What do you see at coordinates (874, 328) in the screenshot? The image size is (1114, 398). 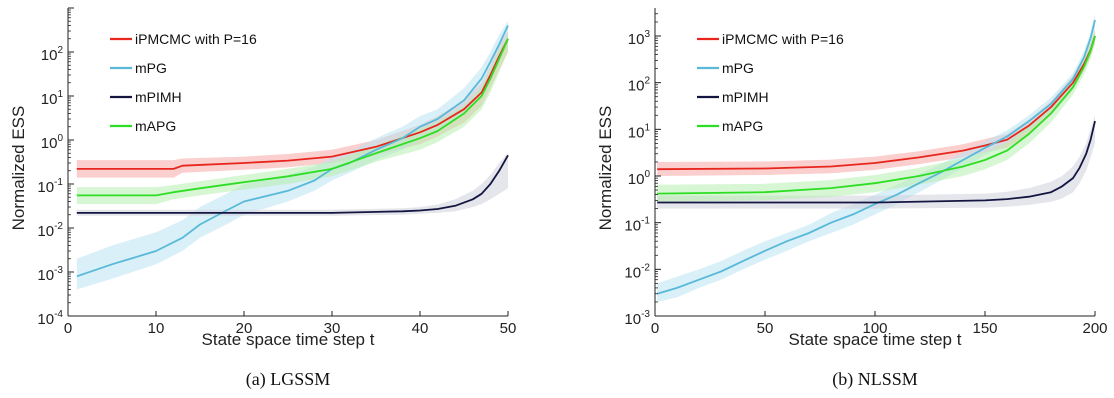 I see `x-tick-label: 100` at bounding box center [874, 328].